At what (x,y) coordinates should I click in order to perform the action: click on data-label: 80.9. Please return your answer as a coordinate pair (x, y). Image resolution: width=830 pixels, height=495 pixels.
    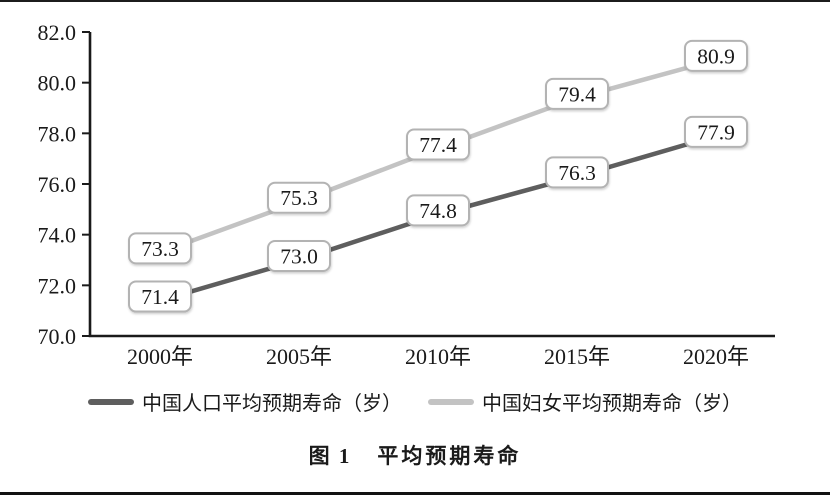
    Looking at the image, I should click on (716, 55).